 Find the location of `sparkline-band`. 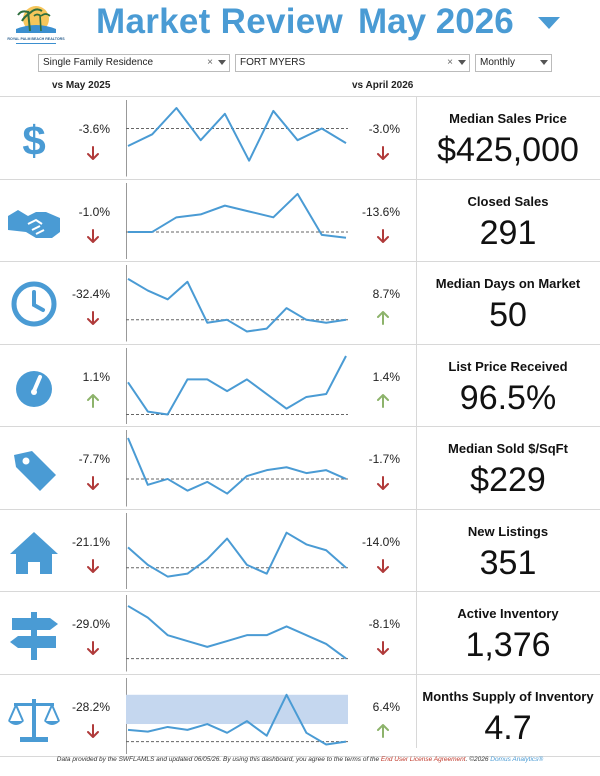

sparkline-band is located at coordinates (237, 709).